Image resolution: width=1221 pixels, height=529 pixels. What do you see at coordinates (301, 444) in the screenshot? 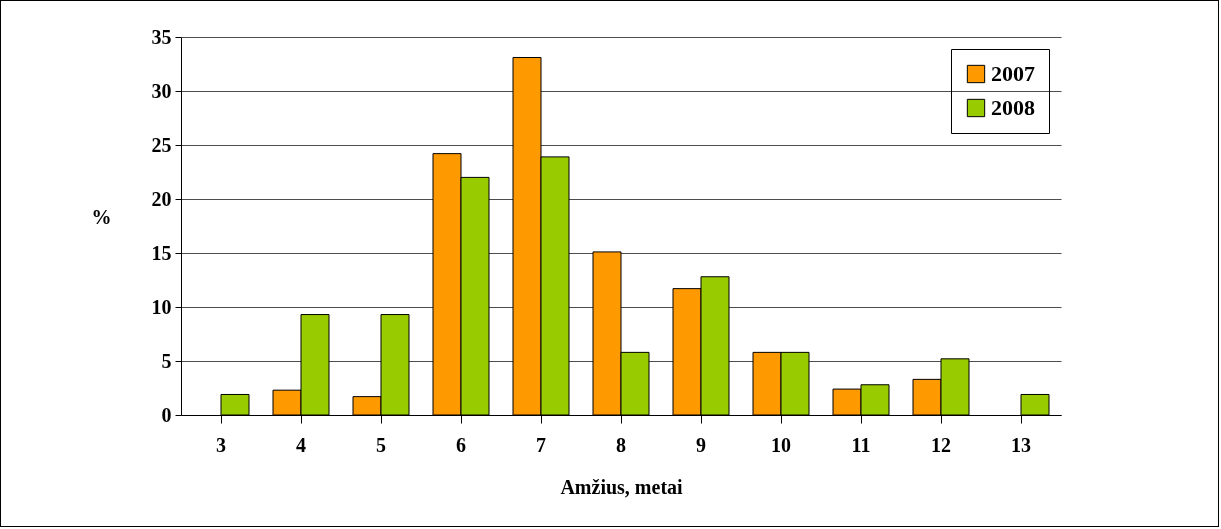
I see `x-tick-label: 4` at bounding box center [301, 444].